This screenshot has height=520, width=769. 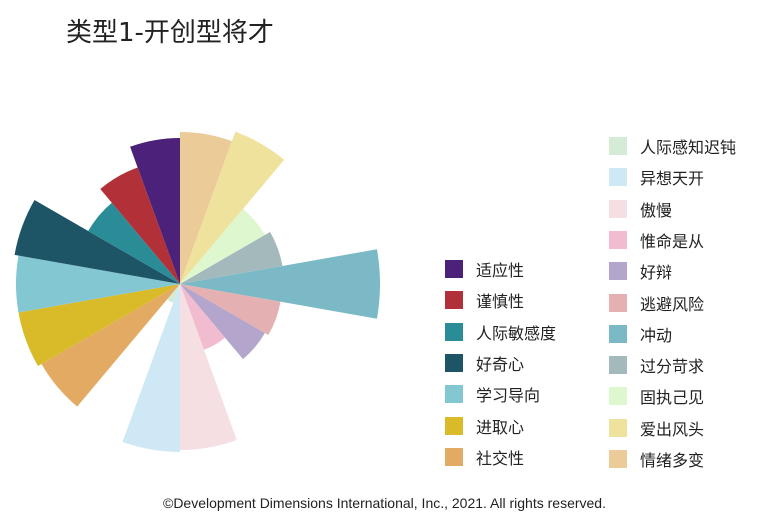 I want to click on legend-left-item: 学习导向, so click(x=492, y=394).